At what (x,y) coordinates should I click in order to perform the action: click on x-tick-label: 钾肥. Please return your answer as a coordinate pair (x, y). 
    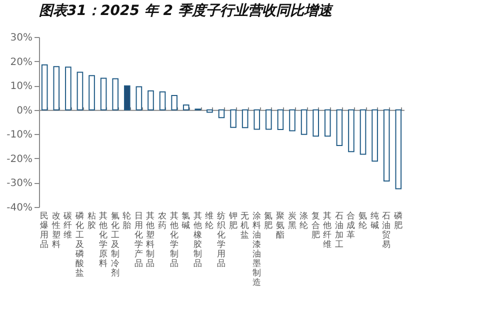
    Looking at the image, I should click on (233, 220).